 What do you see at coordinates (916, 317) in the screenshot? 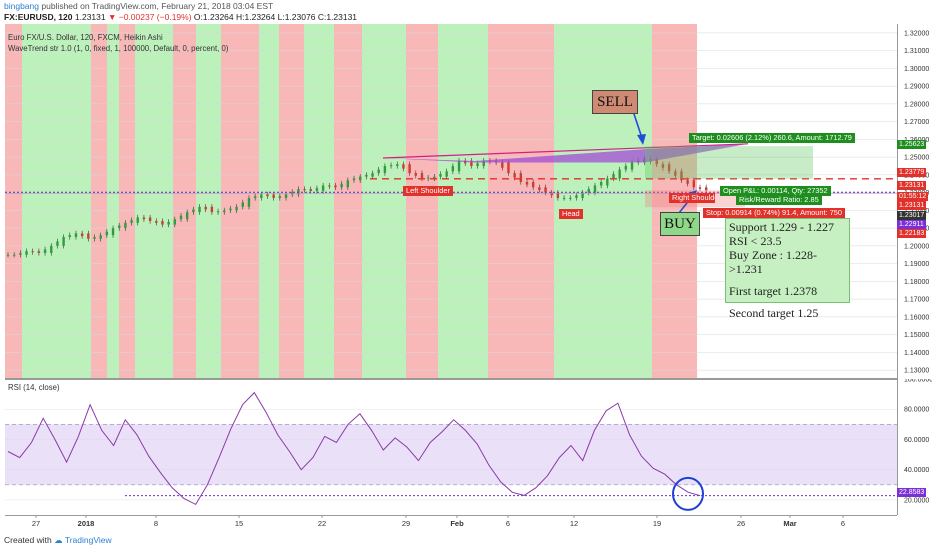
I see `price-tick-label: 1.16000` at bounding box center [916, 317].